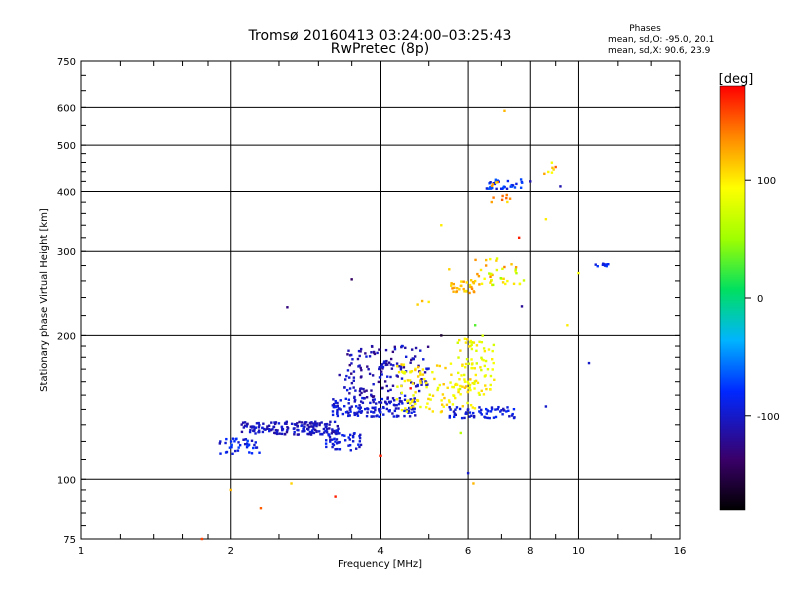  I want to click on colorbar-tick-label: 0, so click(760, 299).